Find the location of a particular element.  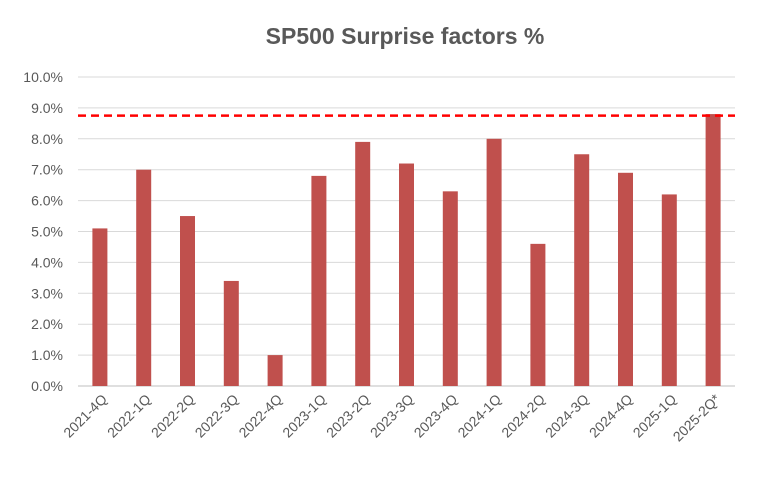

x-tick-label: 2023-3Q is located at coordinates (392, 416).